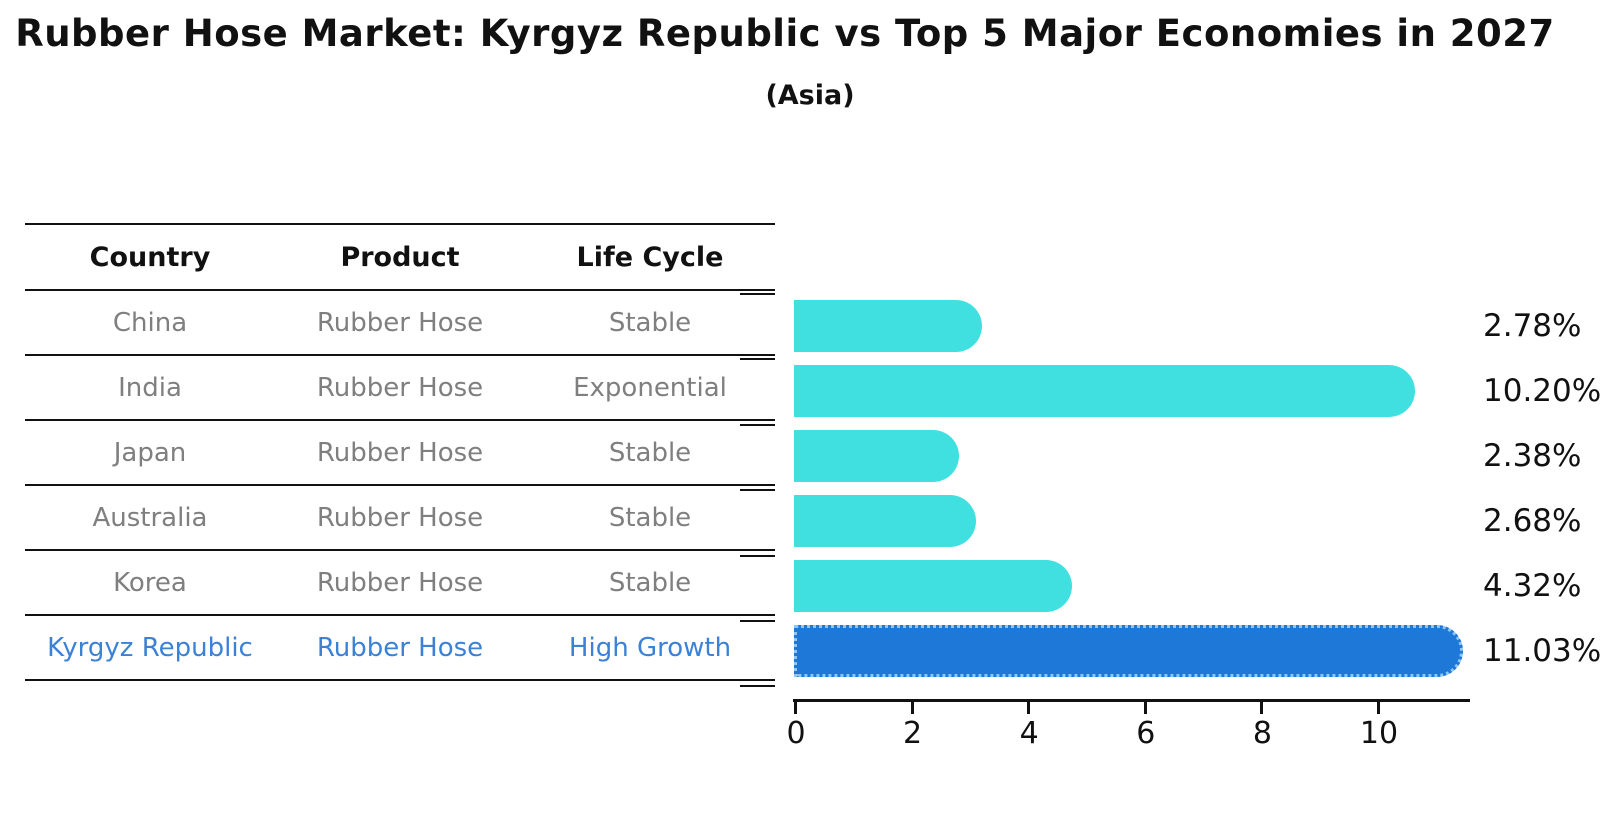 This screenshot has width=1620, height=823. I want to click on table-row: India Rubber Hose Exponential, so click(400, 388).